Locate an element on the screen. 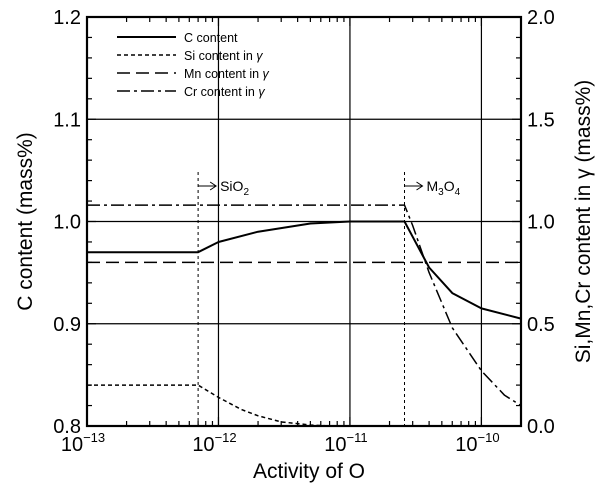 The image size is (613, 486). legend-label: Cr content in γ is located at coordinates (224, 92).